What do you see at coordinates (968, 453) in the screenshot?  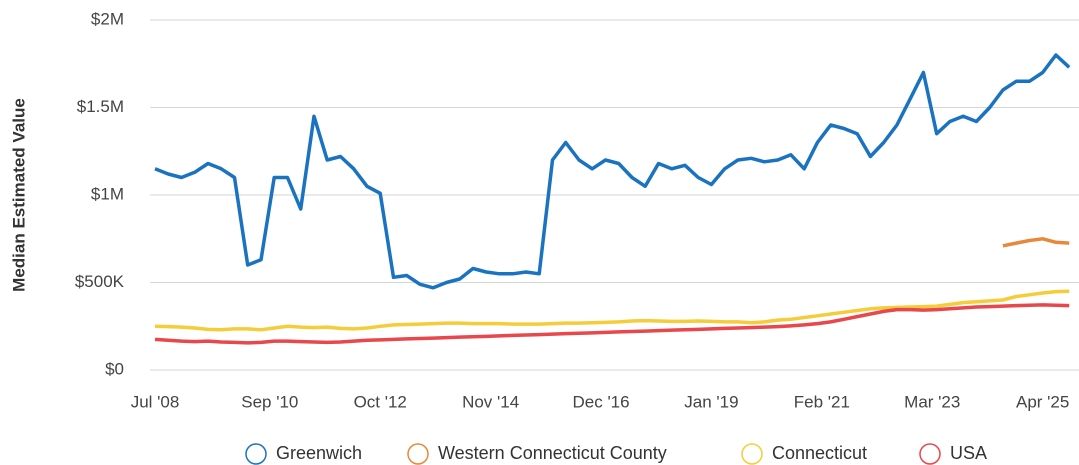 I see `legend-label: USA` at bounding box center [968, 453].